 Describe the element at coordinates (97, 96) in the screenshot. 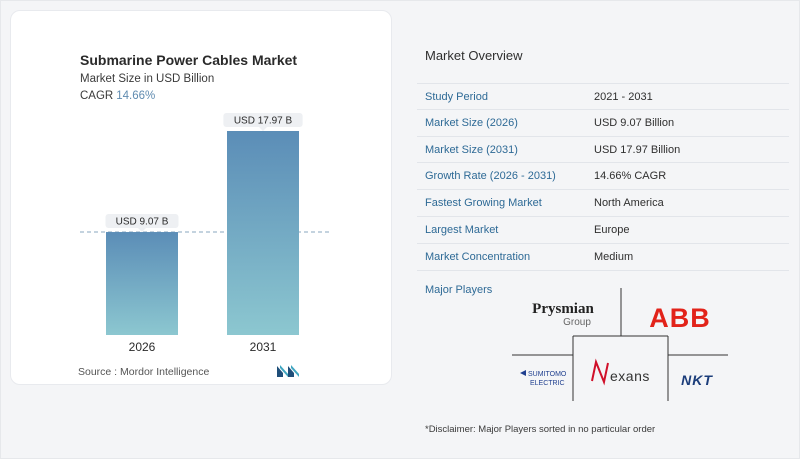

I see `cagr-label: CAGR` at that location.